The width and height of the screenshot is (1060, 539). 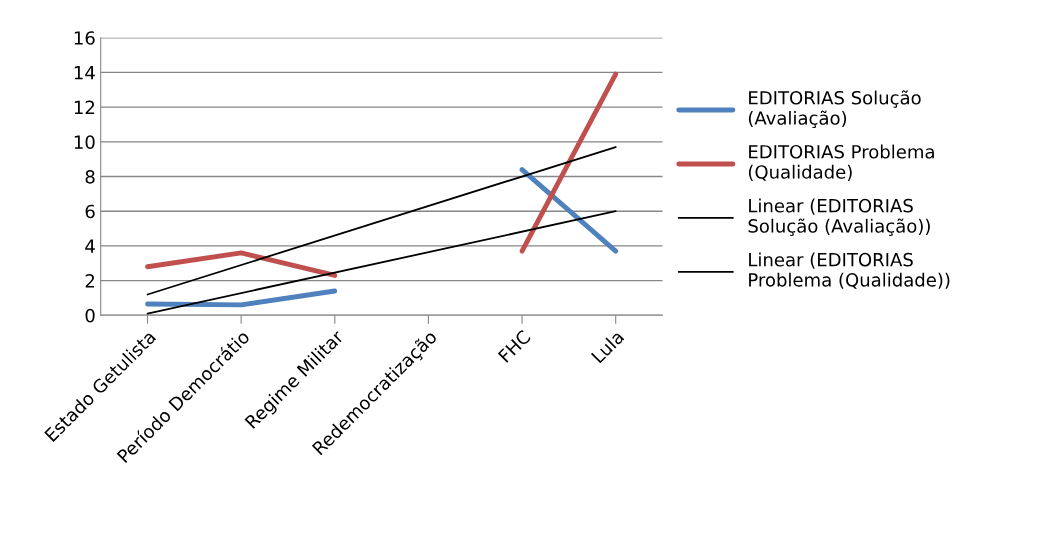 What do you see at coordinates (834, 109) in the screenshot?
I see `legend-label: EDITORIAS Solução (Avaliação)` at bounding box center [834, 109].